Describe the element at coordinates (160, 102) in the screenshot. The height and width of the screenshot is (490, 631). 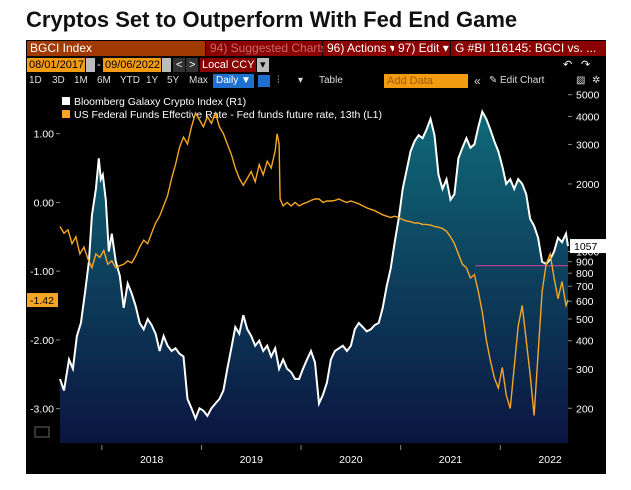
I see `legend-label-crypto: Bloomberg Galaxy Crypto Index (R1)` at that location.